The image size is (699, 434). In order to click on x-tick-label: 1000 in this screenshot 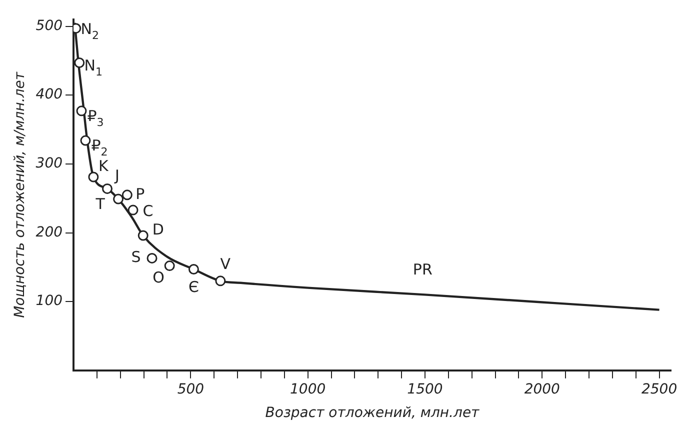, I will do `click(308, 389)`.